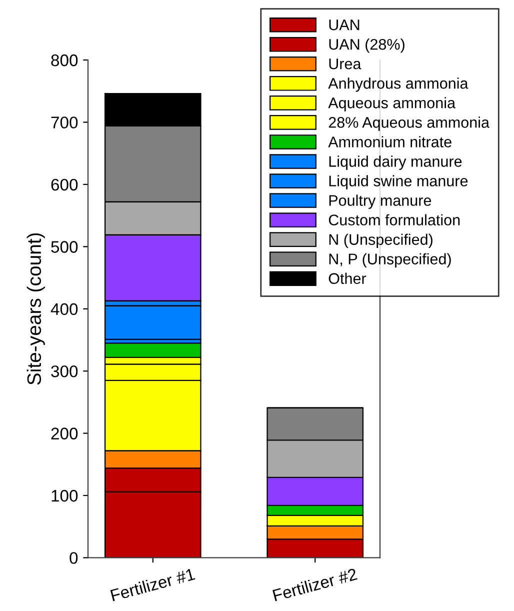 The width and height of the screenshot is (514, 611). I want to click on legend-label: Aqueous ammonia, so click(392, 104).